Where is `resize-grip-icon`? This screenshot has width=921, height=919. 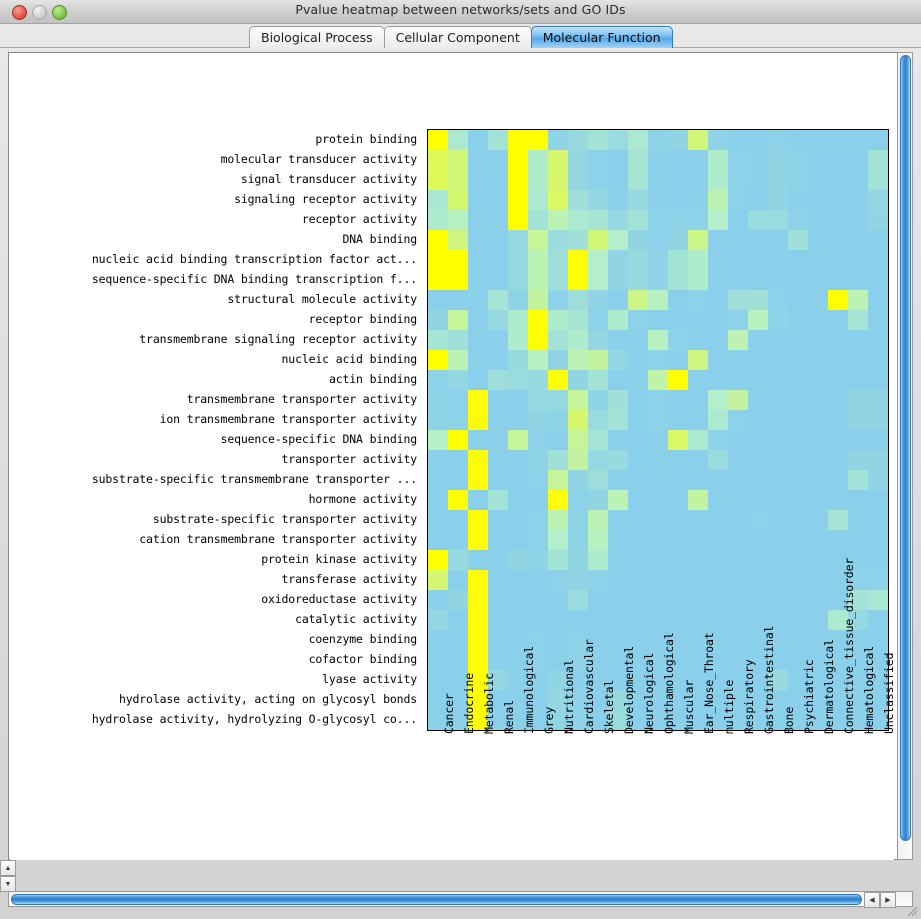 resize-grip-icon is located at coordinates (911, 910).